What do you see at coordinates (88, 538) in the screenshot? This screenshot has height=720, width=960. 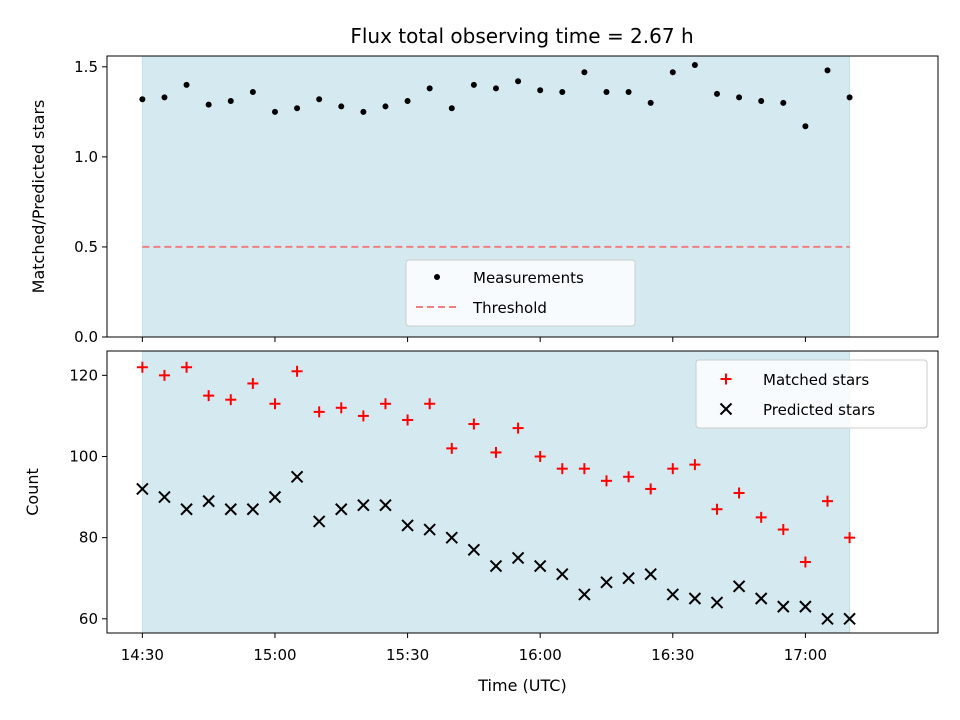 I see `y-tick-label: 80` at bounding box center [88, 538].